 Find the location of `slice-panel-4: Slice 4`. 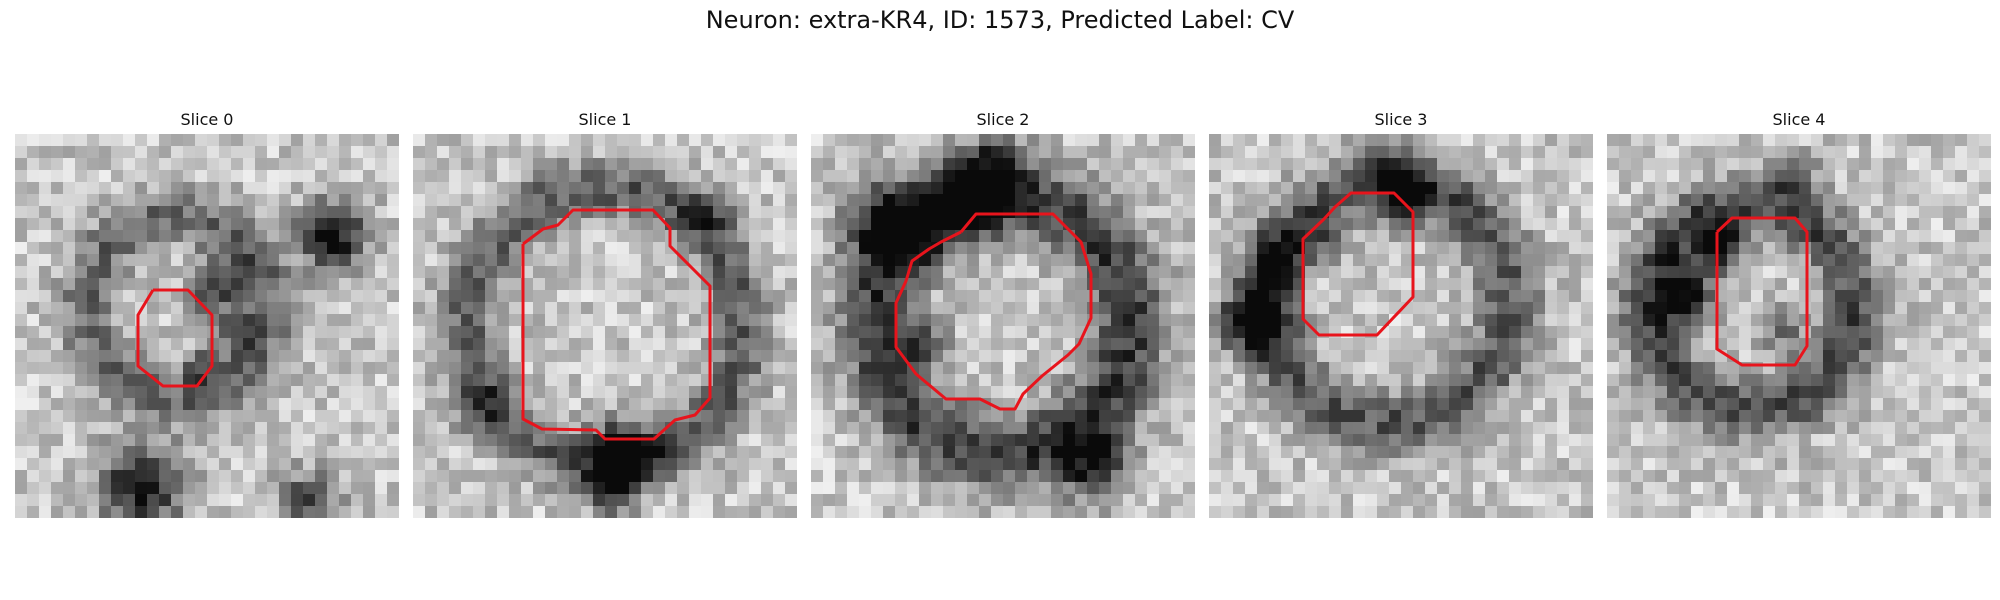

slice-panel-4: Slice 4 is located at coordinates (1799, 314).